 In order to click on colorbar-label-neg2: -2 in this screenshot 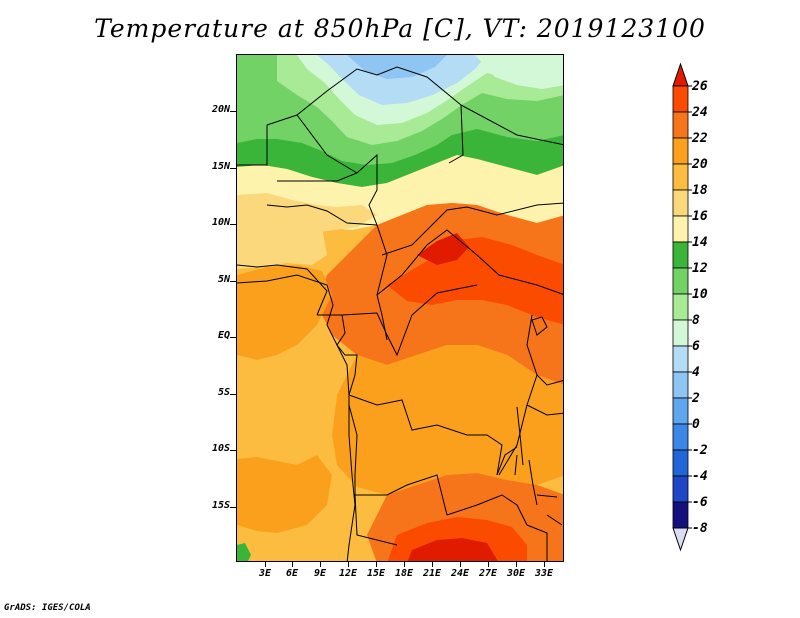, I will do `click(700, 450)`.